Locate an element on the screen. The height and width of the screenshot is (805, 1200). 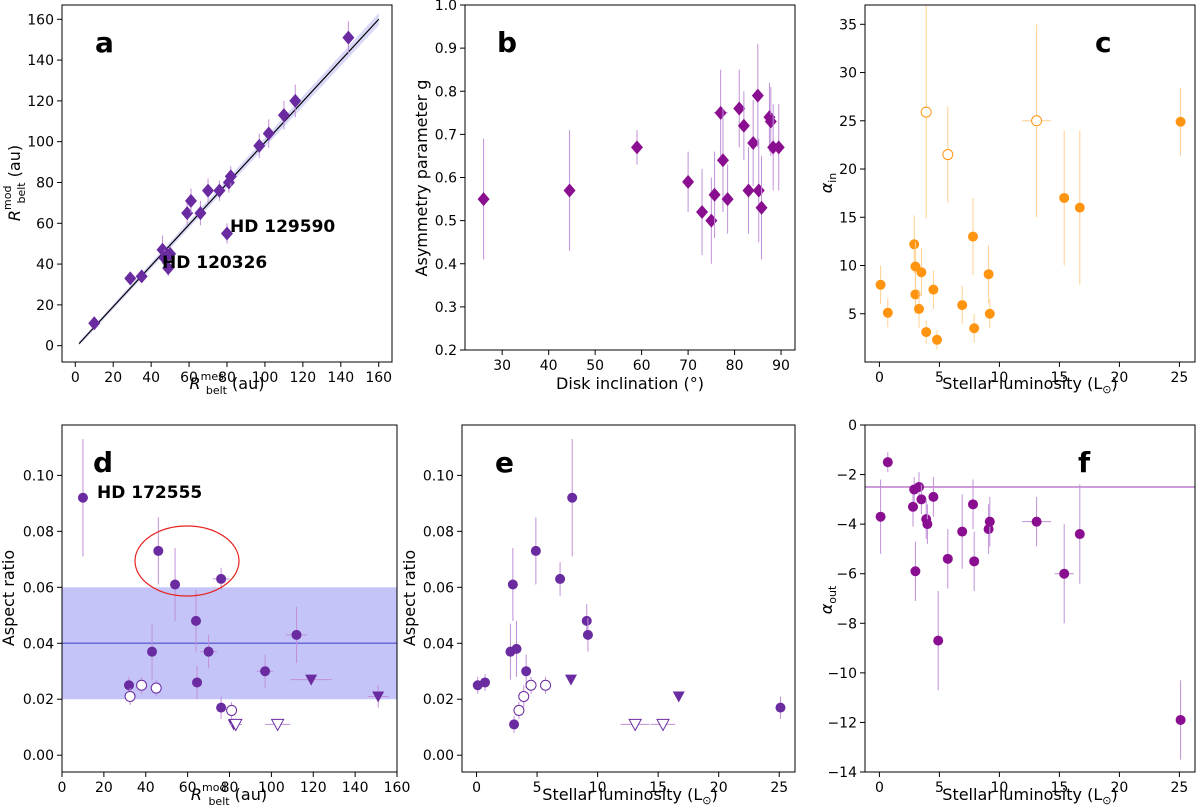
panel-b-xlabel: Disk inclination (°) is located at coordinates (630, 383).